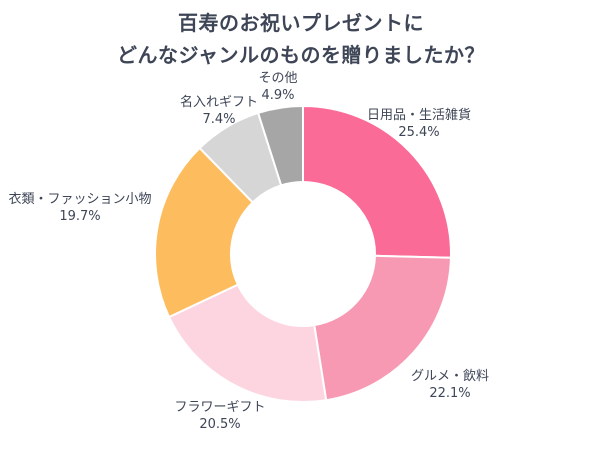  What do you see at coordinates (419, 115) in the screenshot?
I see `slice-label-household-goods: 日用品・生活雑貨` at bounding box center [419, 115].